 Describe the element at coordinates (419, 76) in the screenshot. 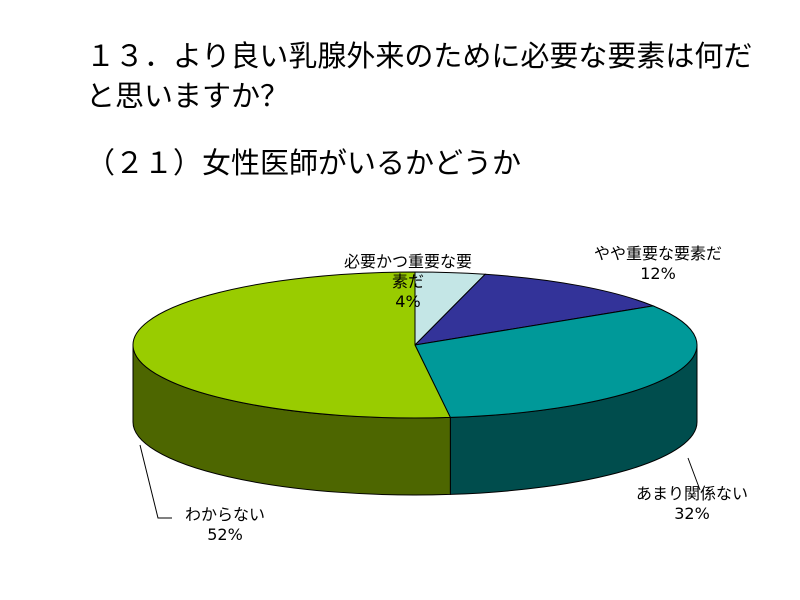

I see `chart-title: １３．より良い乳腺外来のために必要な要素は何だと思いますか？` at that location.